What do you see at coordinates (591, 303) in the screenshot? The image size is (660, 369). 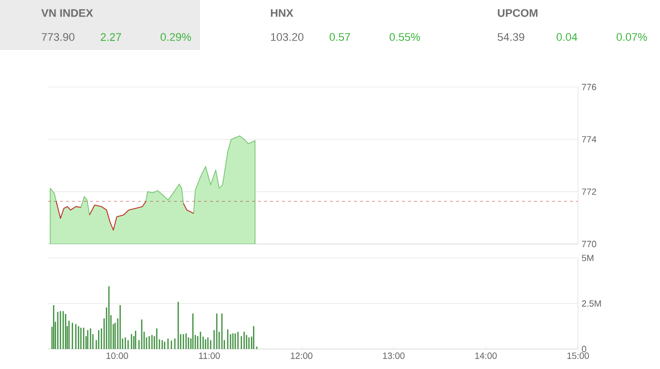 I see `y-tick-label: 2.5M` at bounding box center [591, 303].